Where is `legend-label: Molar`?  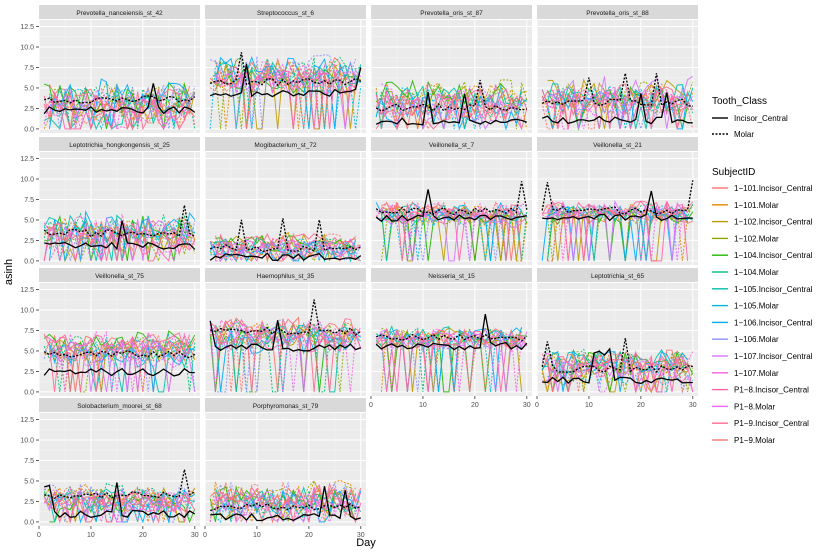 legend-label: Molar is located at coordinates (744, 134).